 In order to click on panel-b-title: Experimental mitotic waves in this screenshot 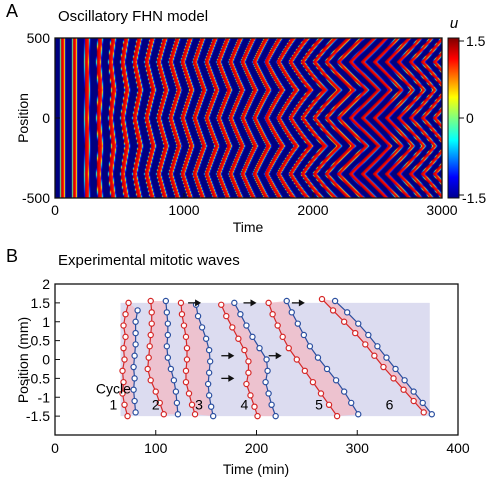, I will do `click(149, 260)`.